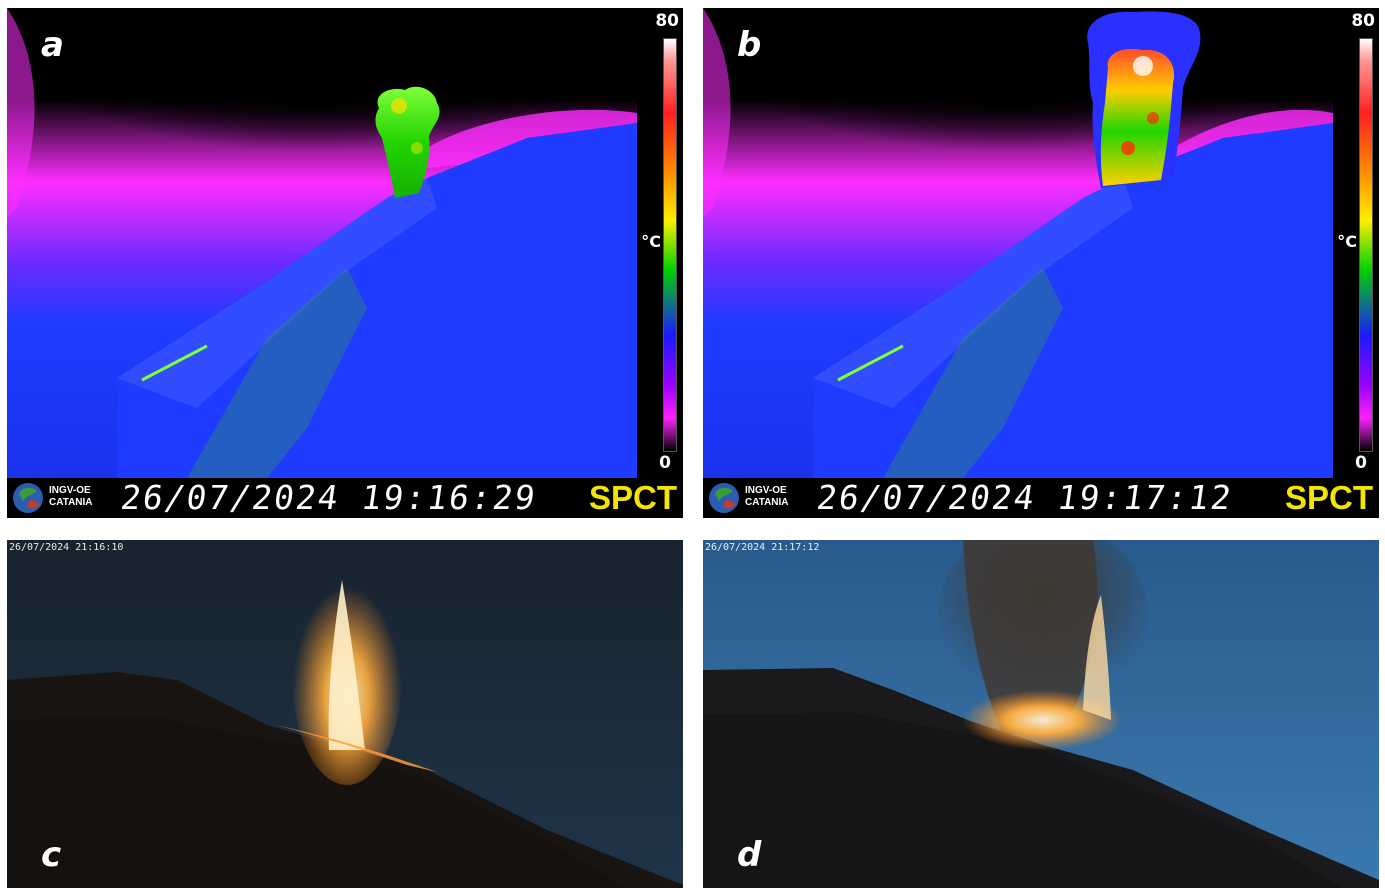  Describe the element at coordinates (1025, 497) in the screenshot. I see `timestamp-label: 26/07/2024 19:17:12` at that location.